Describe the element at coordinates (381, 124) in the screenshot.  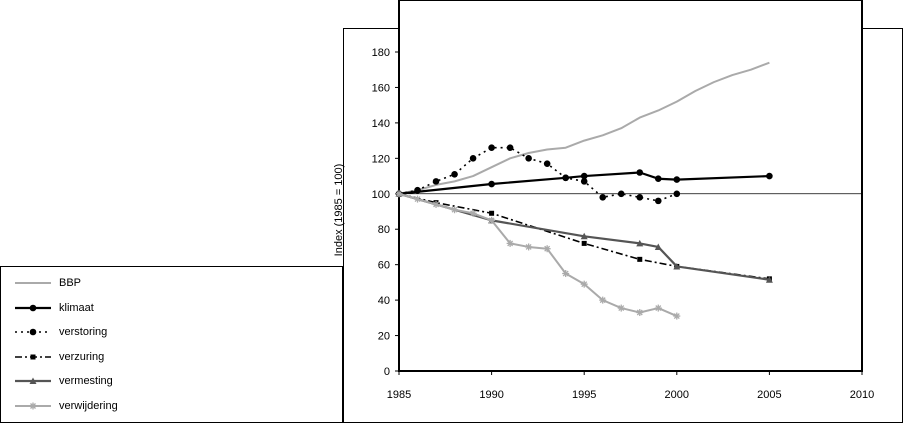
I see `y-tick-label: 140` at that location.